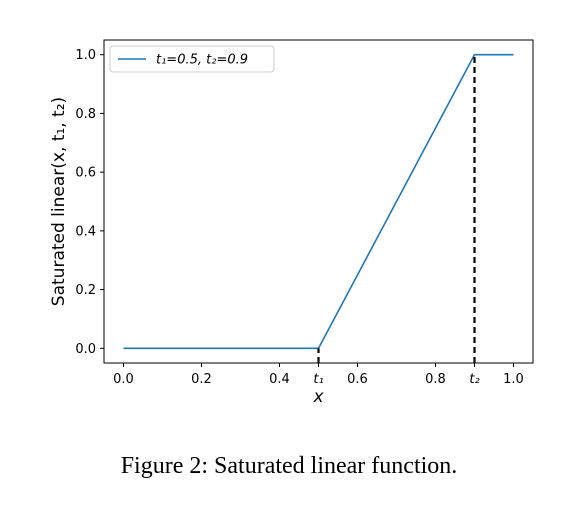  Describe the element at coordinates (513, 379) in the screenshot. I see `x-tick-label-7: 1.0` at that location.